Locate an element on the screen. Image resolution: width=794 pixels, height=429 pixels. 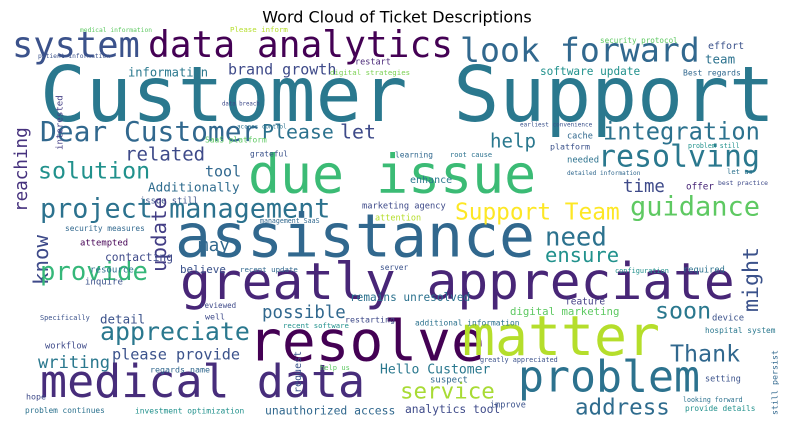
word: configuration is located at coordinates (642, 271).